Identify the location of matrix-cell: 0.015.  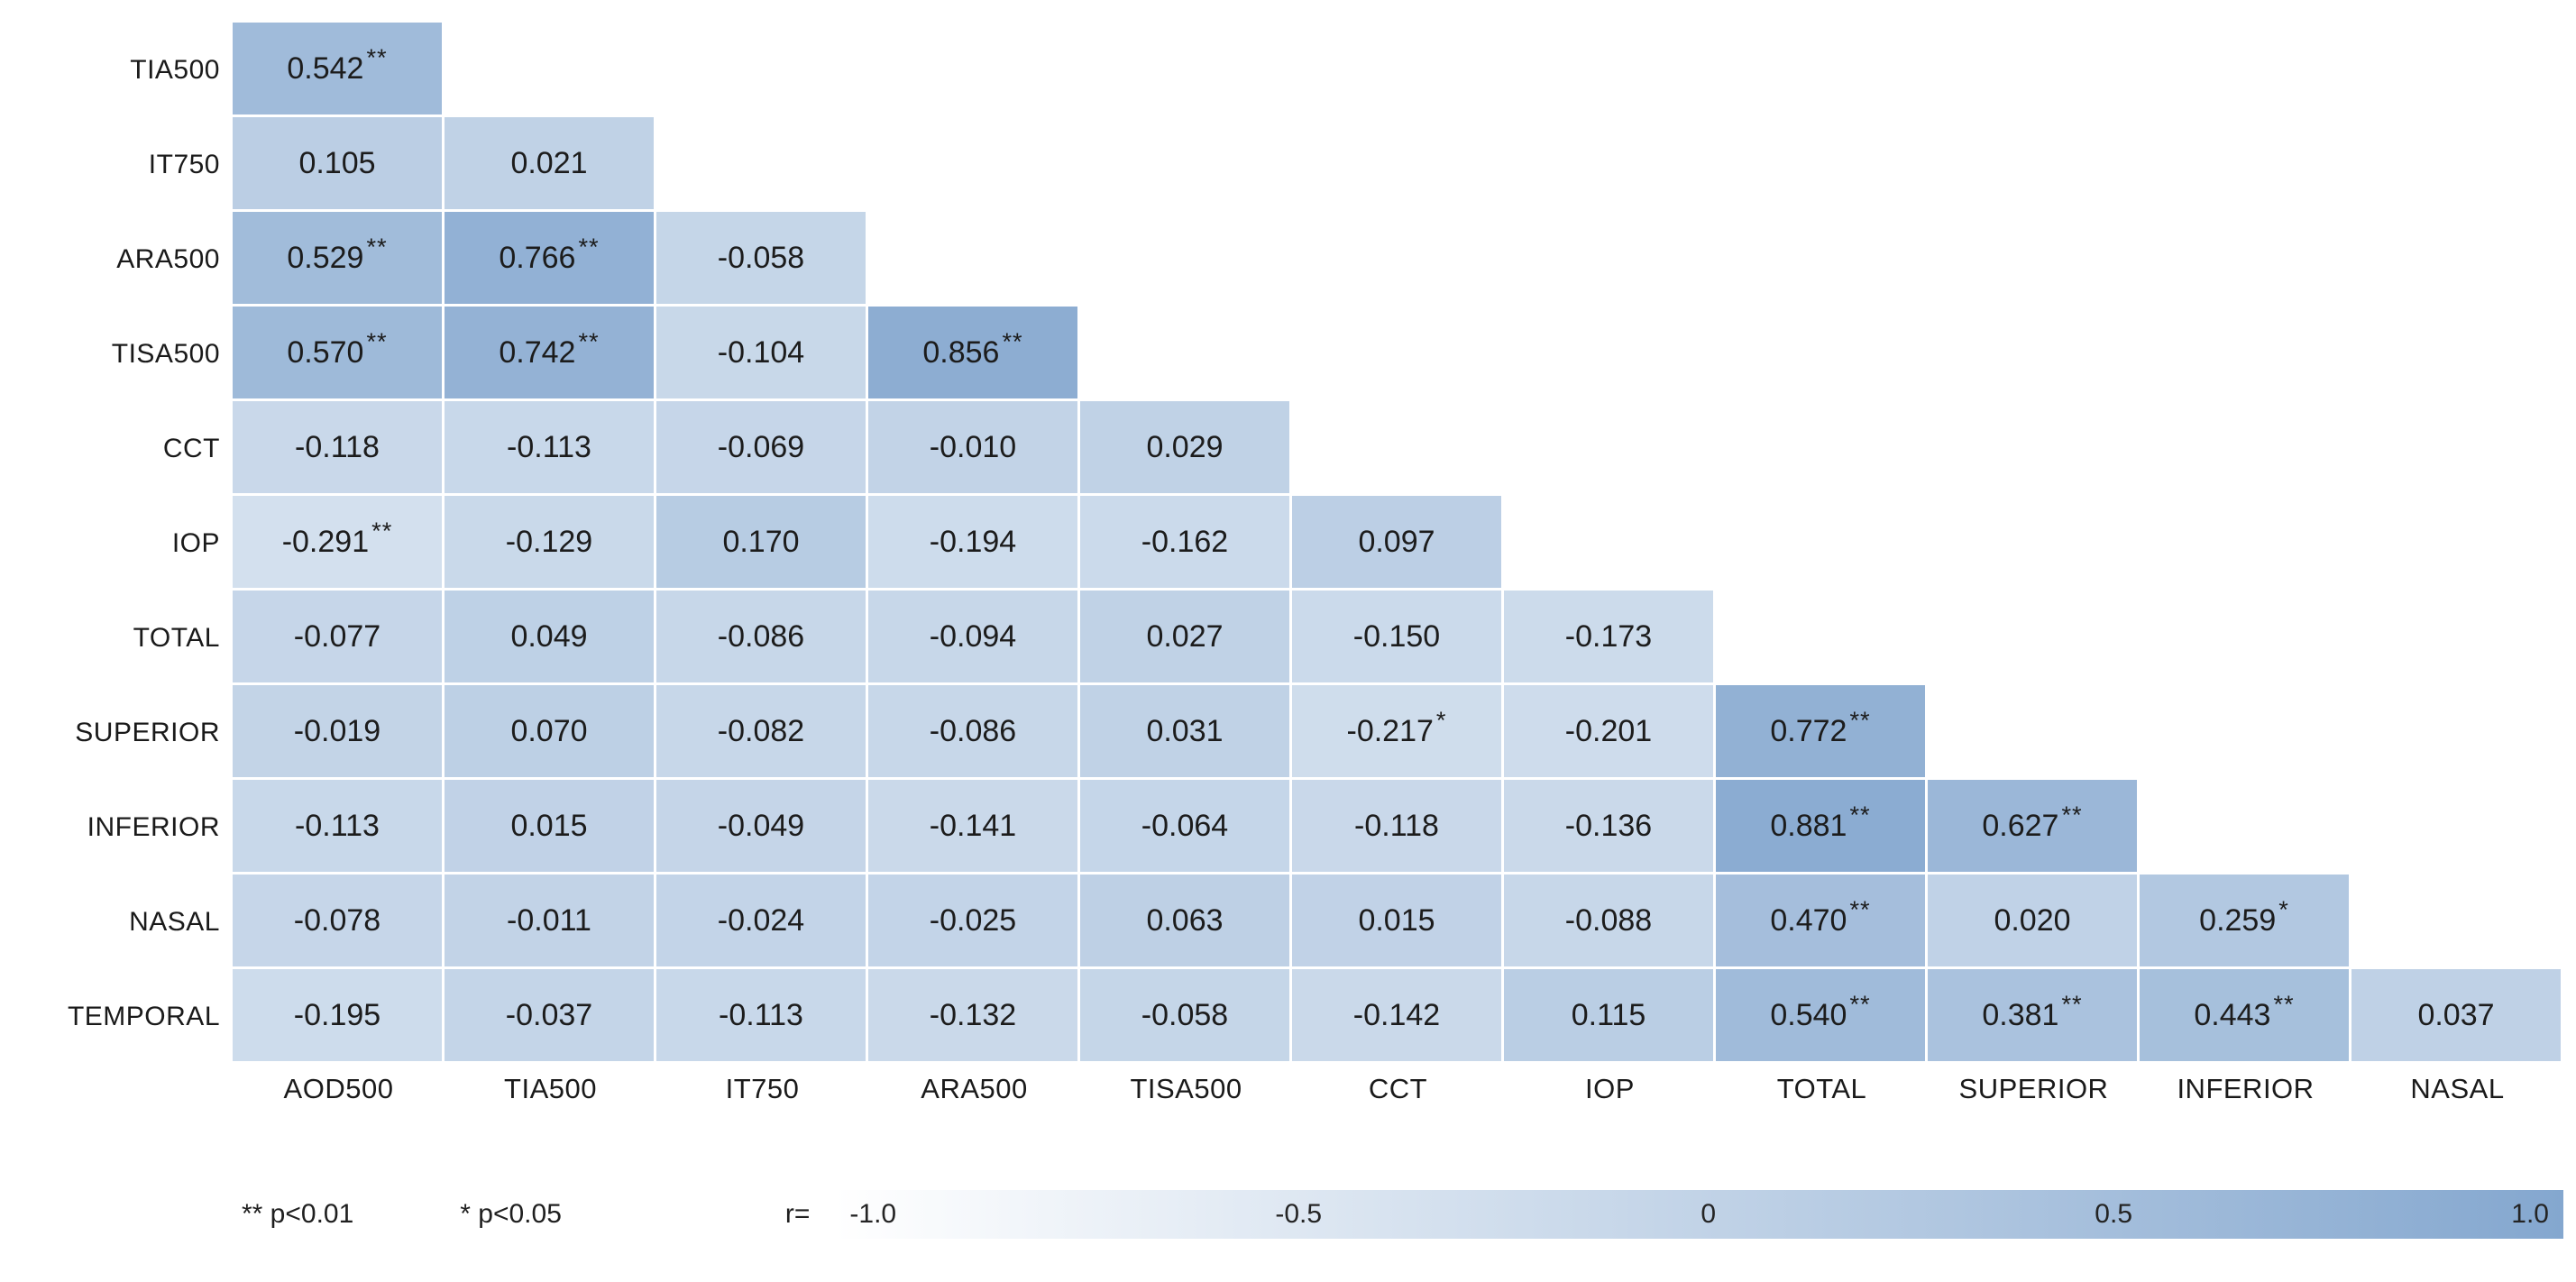
(1396, 920).